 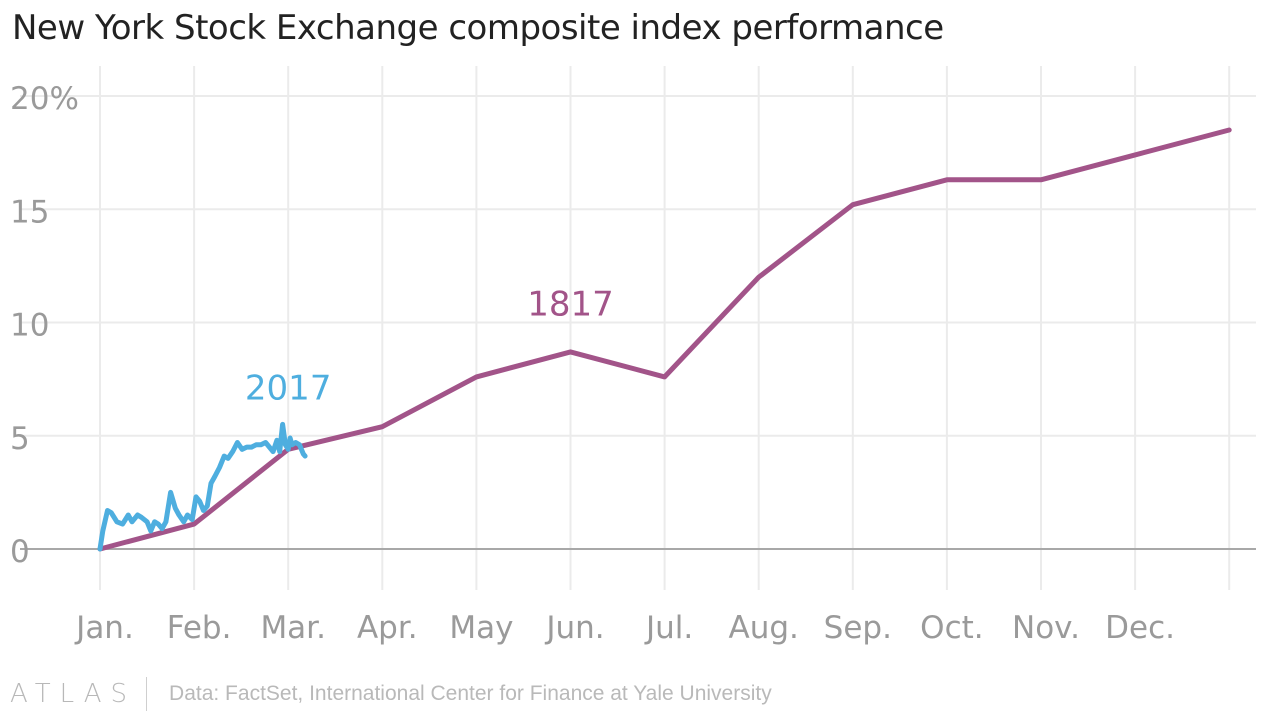 What do you see at coordinates (1140, 628) in the screenshot?
I see `x-tick-label-12: Dec.` at bounding box center [1140, 628].